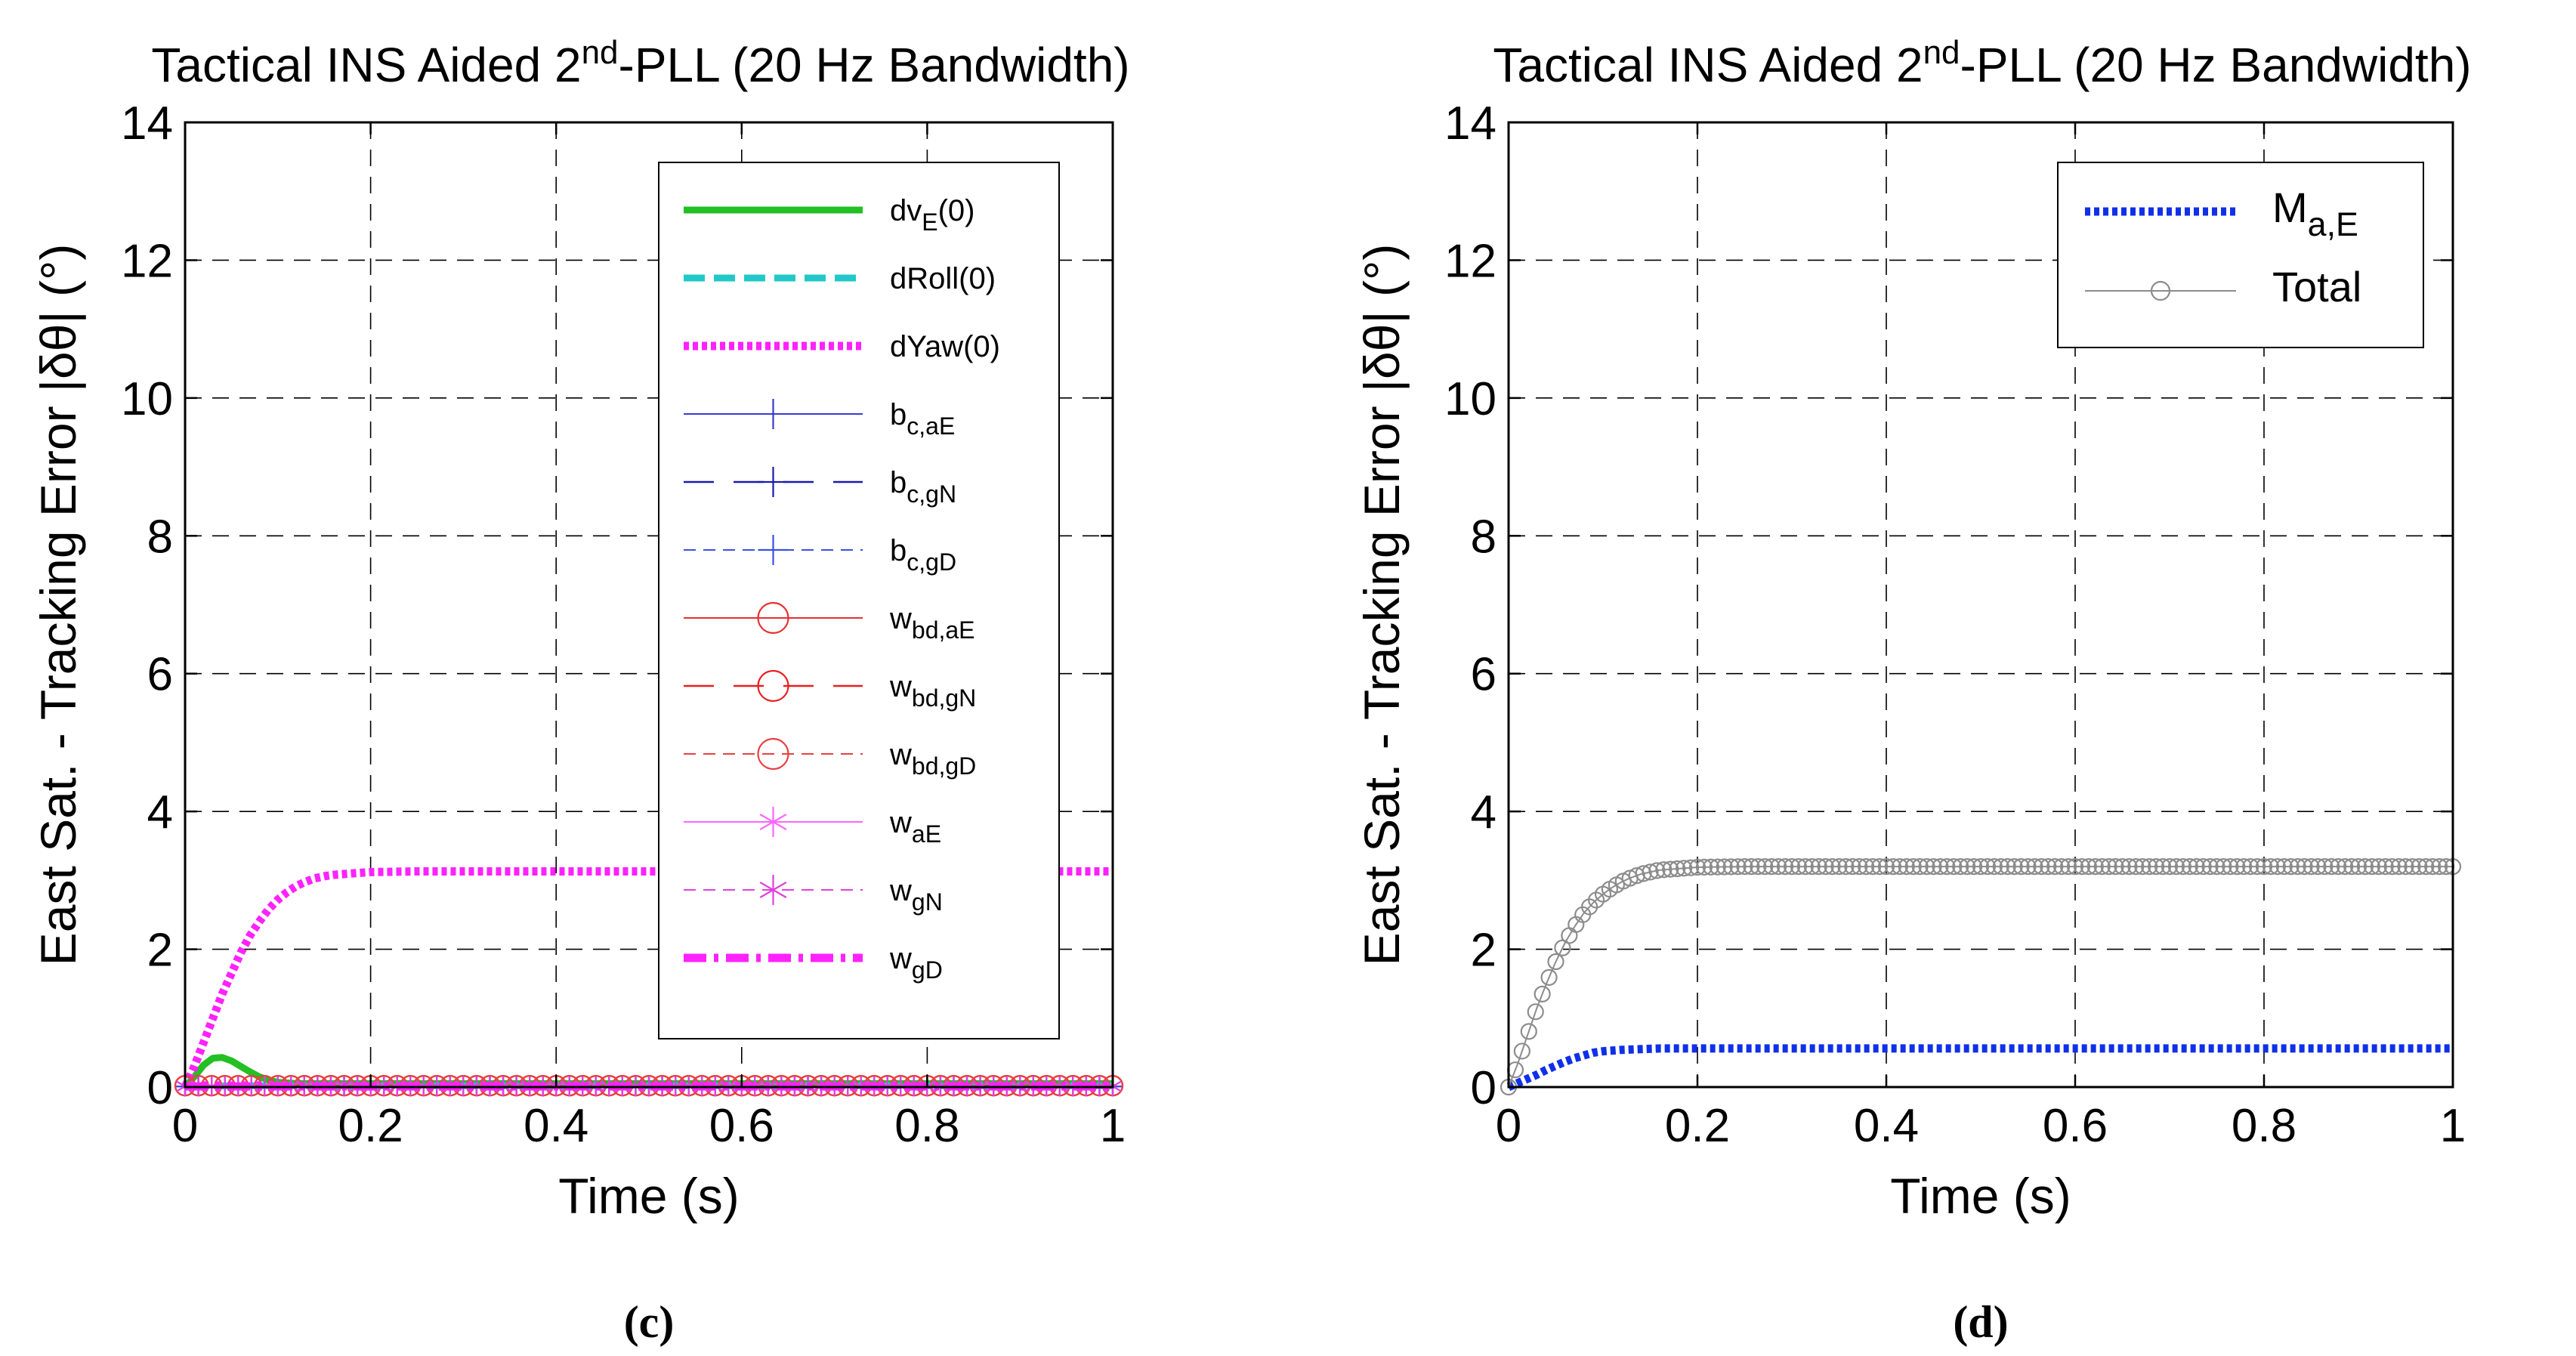  Describe the element at coordinates (931, 562) in the screenshot. I see `legend-label-bc,gD-sub: c,gD` at that location.